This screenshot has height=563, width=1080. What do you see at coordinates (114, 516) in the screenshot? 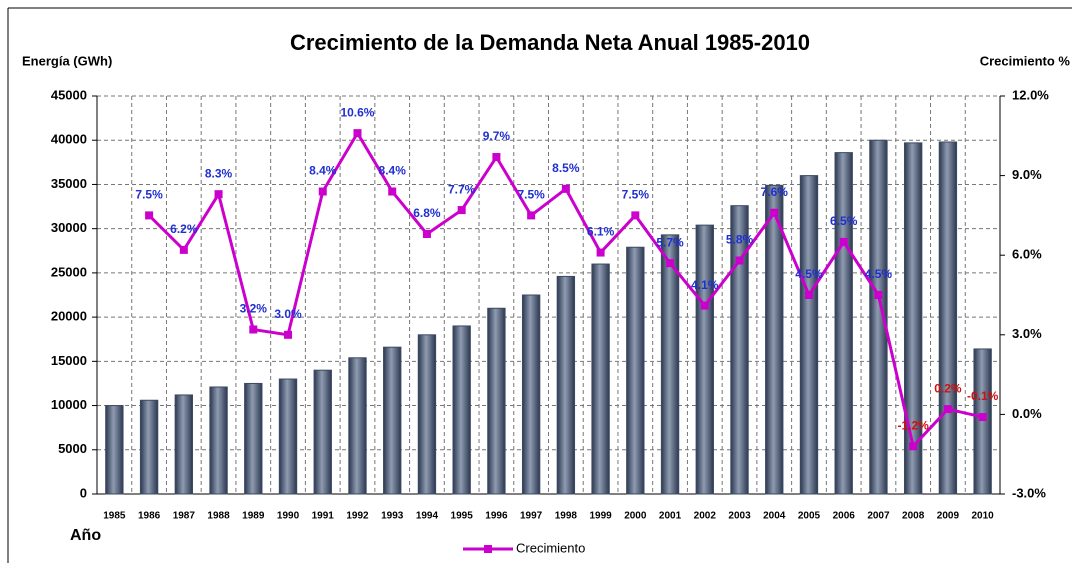
I see `x-tick-label: 1985` at bounding box center [114, 516].